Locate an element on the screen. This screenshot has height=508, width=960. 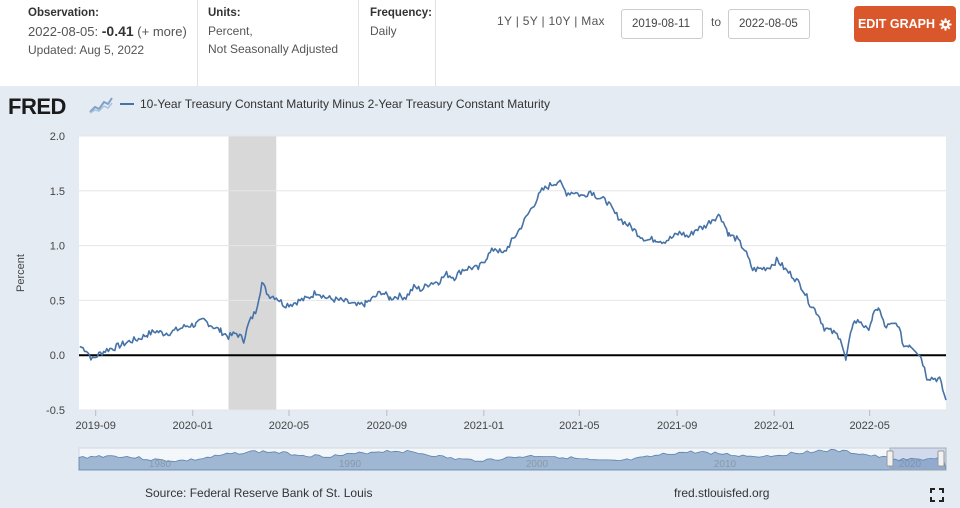
units-value-2: Not Seasonally Adjusted is located at coordinates (273, 49).